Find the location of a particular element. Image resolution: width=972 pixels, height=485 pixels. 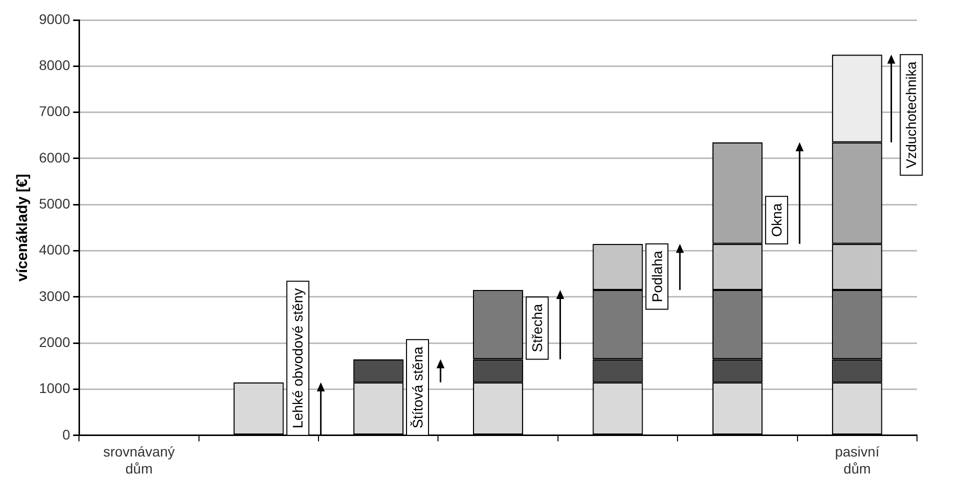

y-tick-label: 4000 is located at coordinates (54, 250).